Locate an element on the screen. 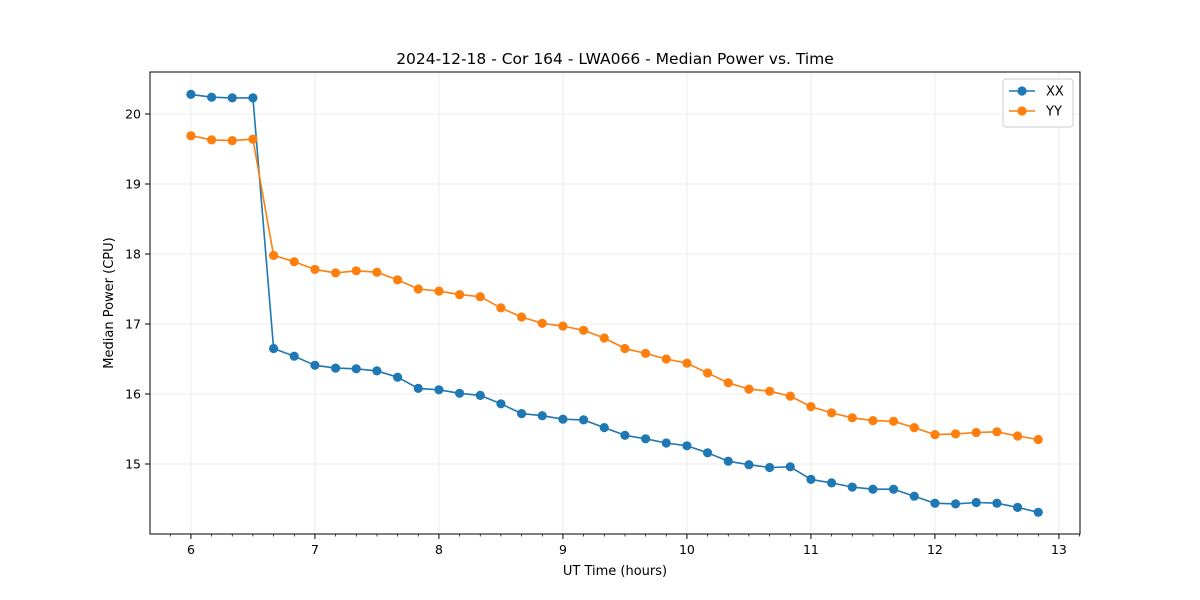 The width and height of the screenshot is (1200, 600). y-tick-label: 17 is located at coordinates (133, 324).